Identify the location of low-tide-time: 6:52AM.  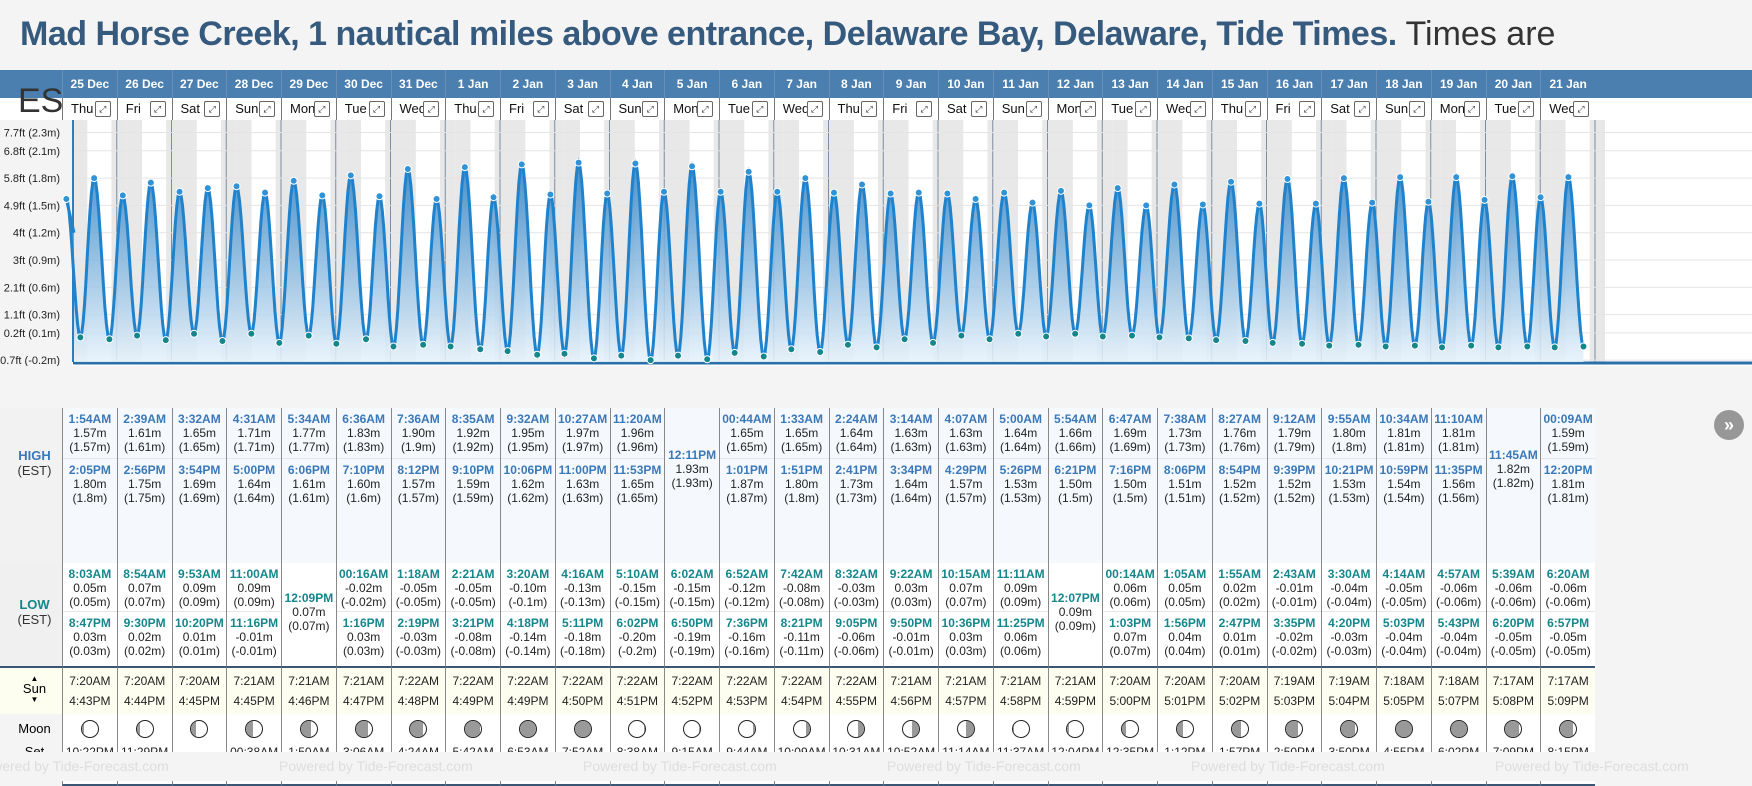
(747, 574).